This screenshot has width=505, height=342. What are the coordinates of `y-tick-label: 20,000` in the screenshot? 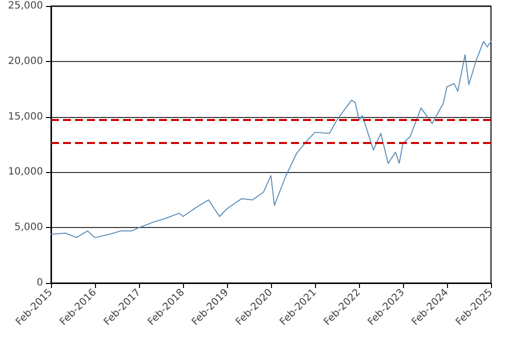 It's located at (25, 61).